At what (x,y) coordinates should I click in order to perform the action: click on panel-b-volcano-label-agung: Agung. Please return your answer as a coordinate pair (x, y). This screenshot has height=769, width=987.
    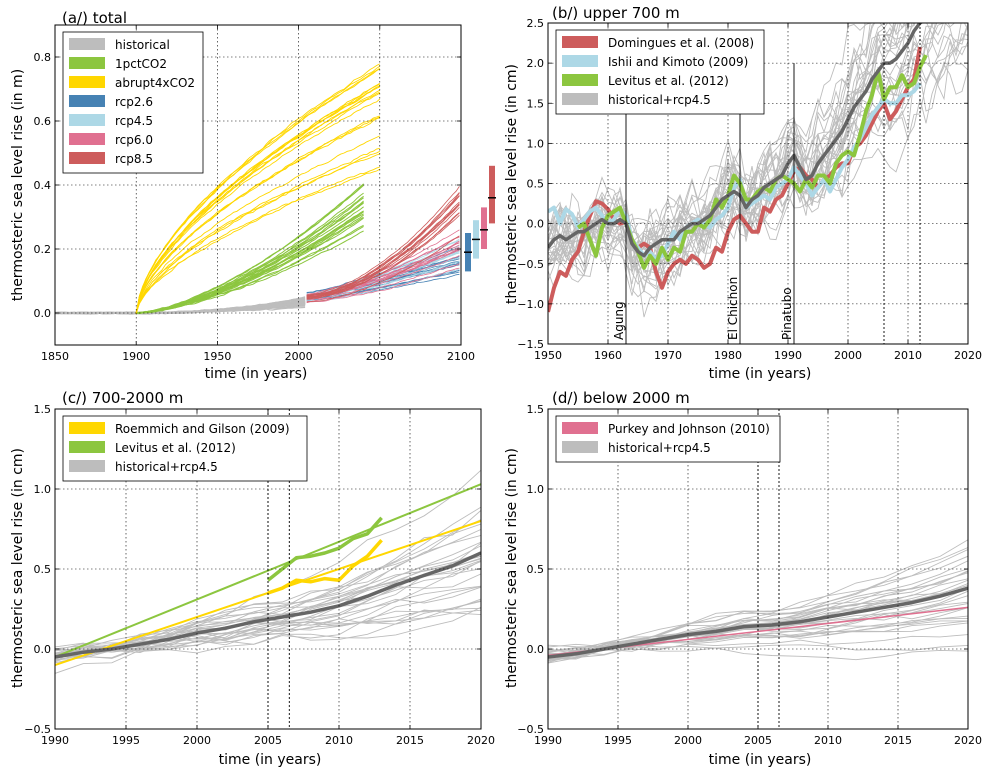
    Looking at the image, I should click on (619, 320).